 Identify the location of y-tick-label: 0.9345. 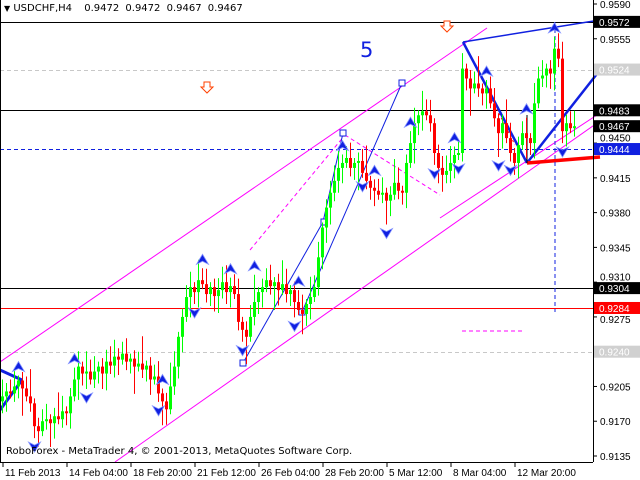
(615, 248).